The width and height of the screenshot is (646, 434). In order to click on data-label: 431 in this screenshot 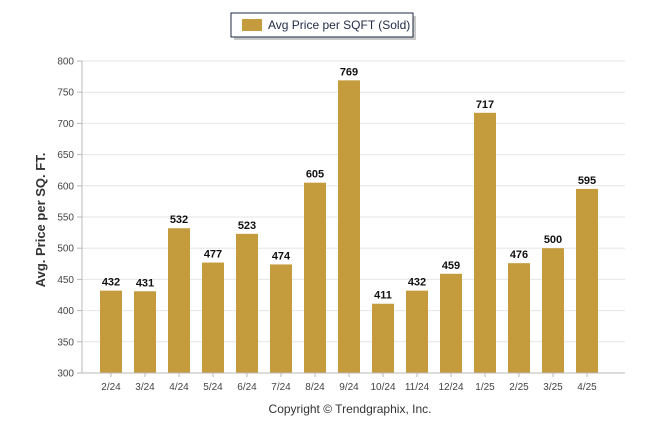, I will do `click(145, 283)`.